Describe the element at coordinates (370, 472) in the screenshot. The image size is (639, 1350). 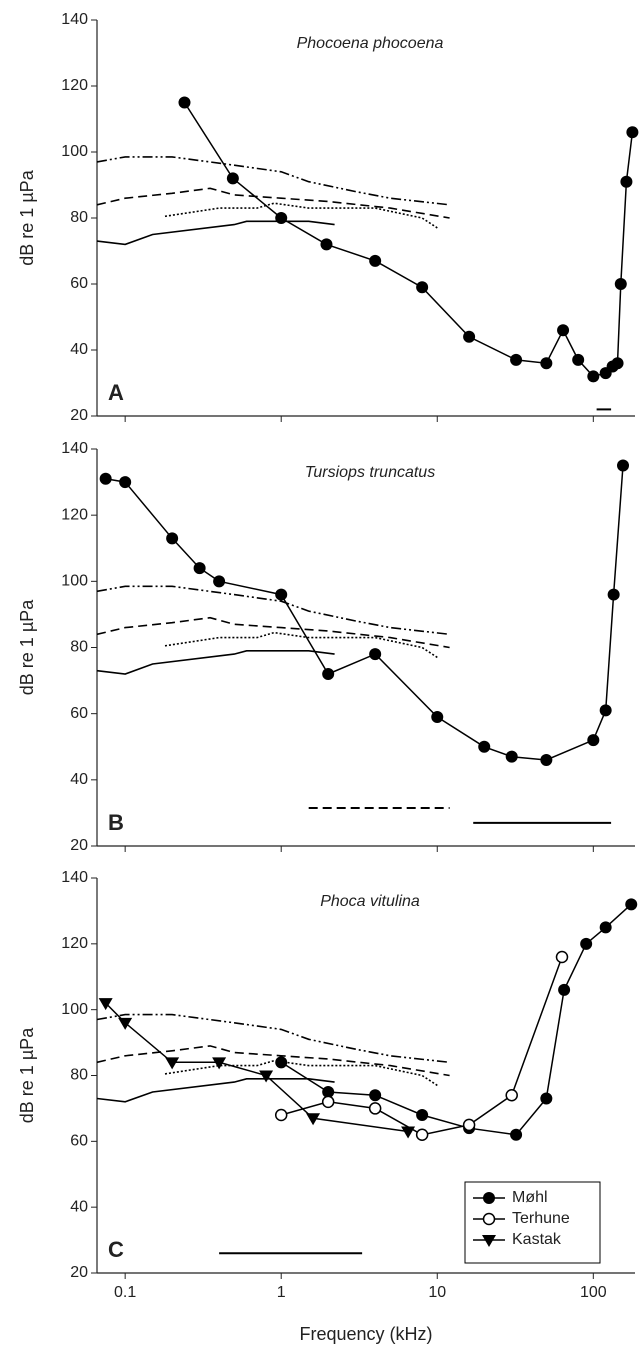
I see `chart-title: Tursiops truncatus` at that location.